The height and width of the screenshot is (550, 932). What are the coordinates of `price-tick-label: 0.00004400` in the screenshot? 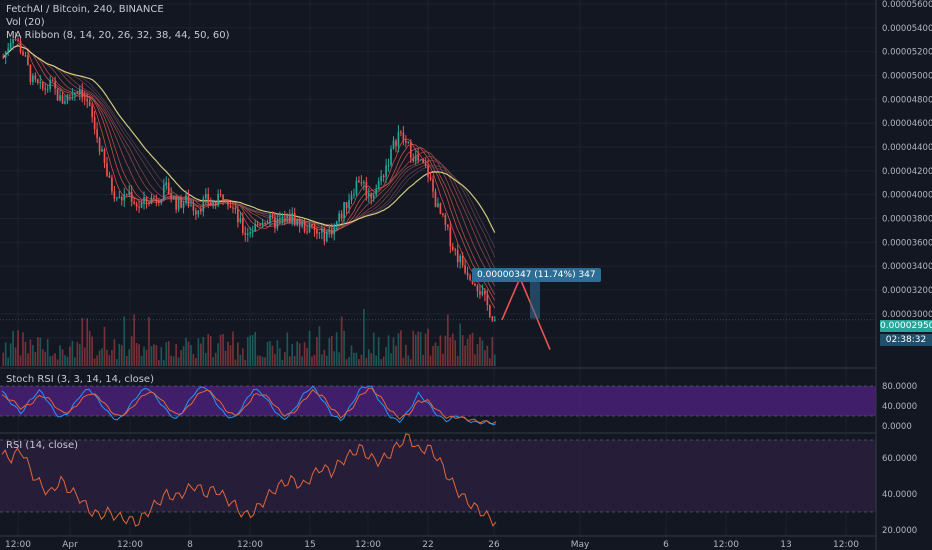 It's located at (907, 148).